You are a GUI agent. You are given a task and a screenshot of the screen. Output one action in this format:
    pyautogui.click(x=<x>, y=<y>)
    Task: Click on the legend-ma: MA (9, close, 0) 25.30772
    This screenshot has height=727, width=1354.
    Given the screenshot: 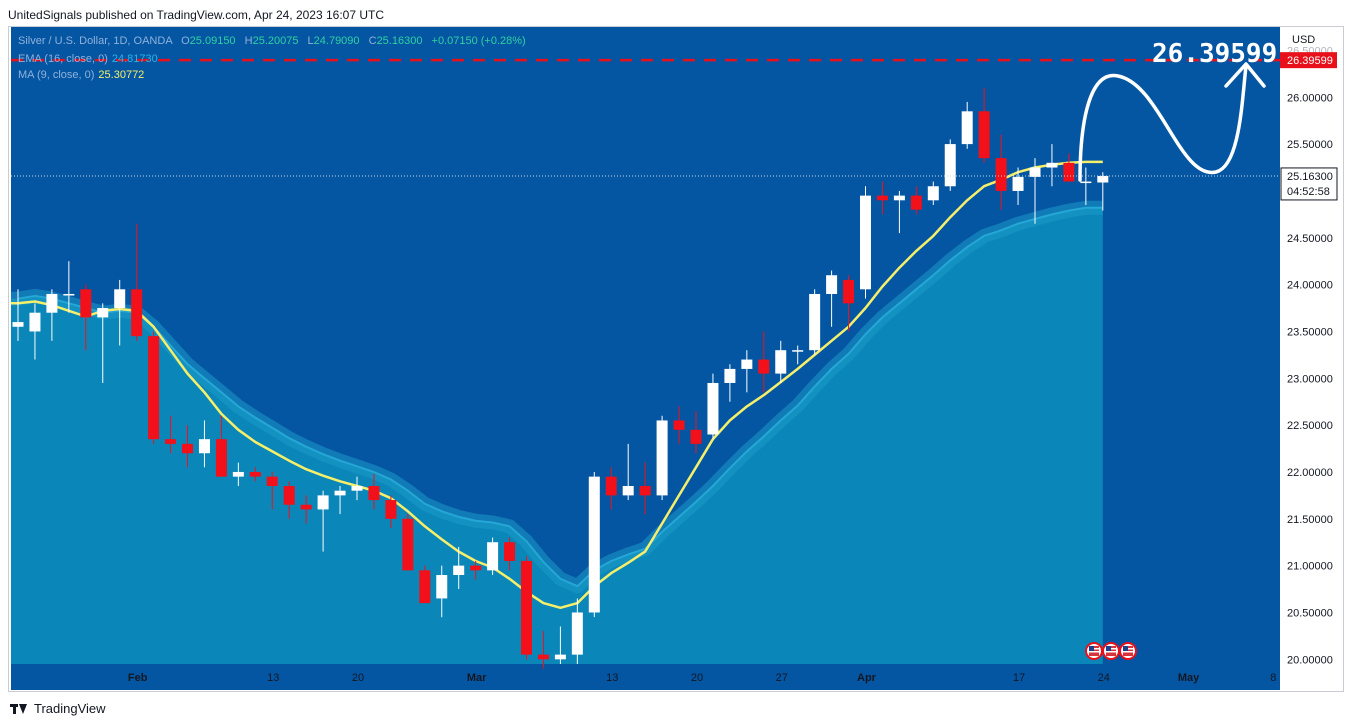 What is the action you would take?
    pyautogui.click(x=81, y=75)
    